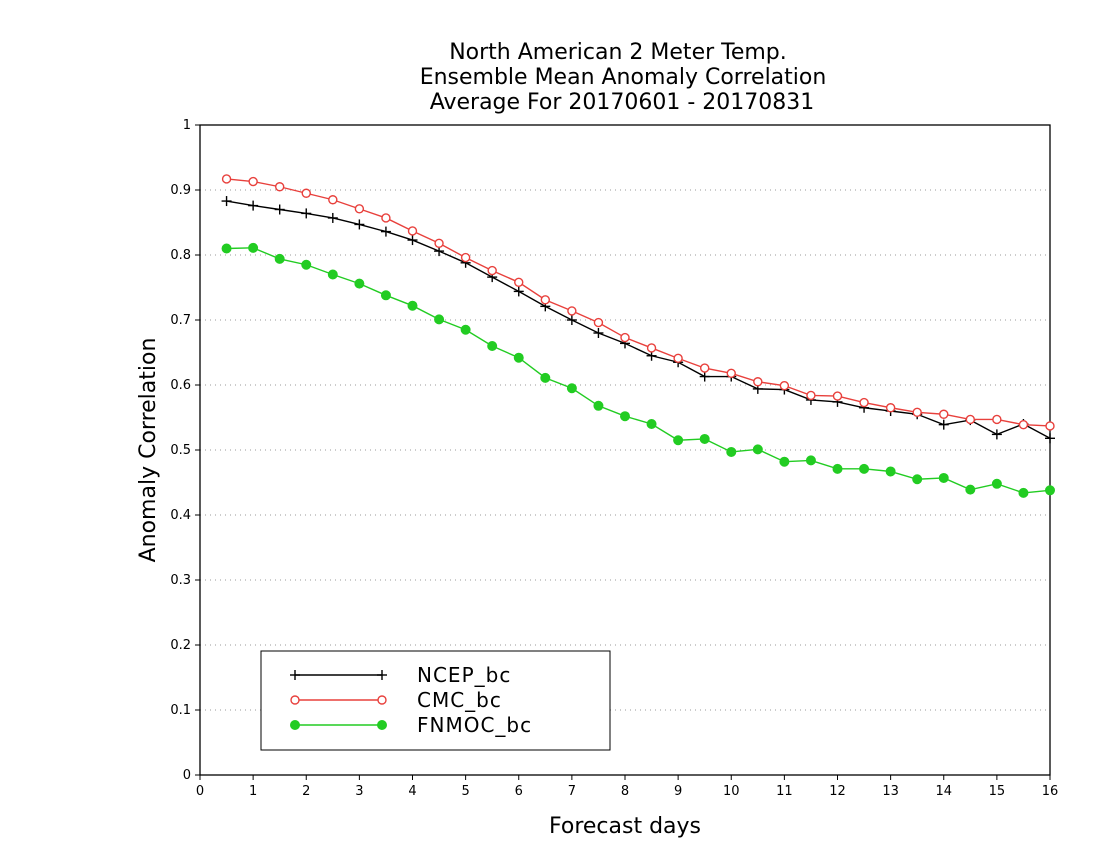  Describe the element at coordinates (464, 675) in the screenshot. I see `legend-label: NCEP_bc` at that location.